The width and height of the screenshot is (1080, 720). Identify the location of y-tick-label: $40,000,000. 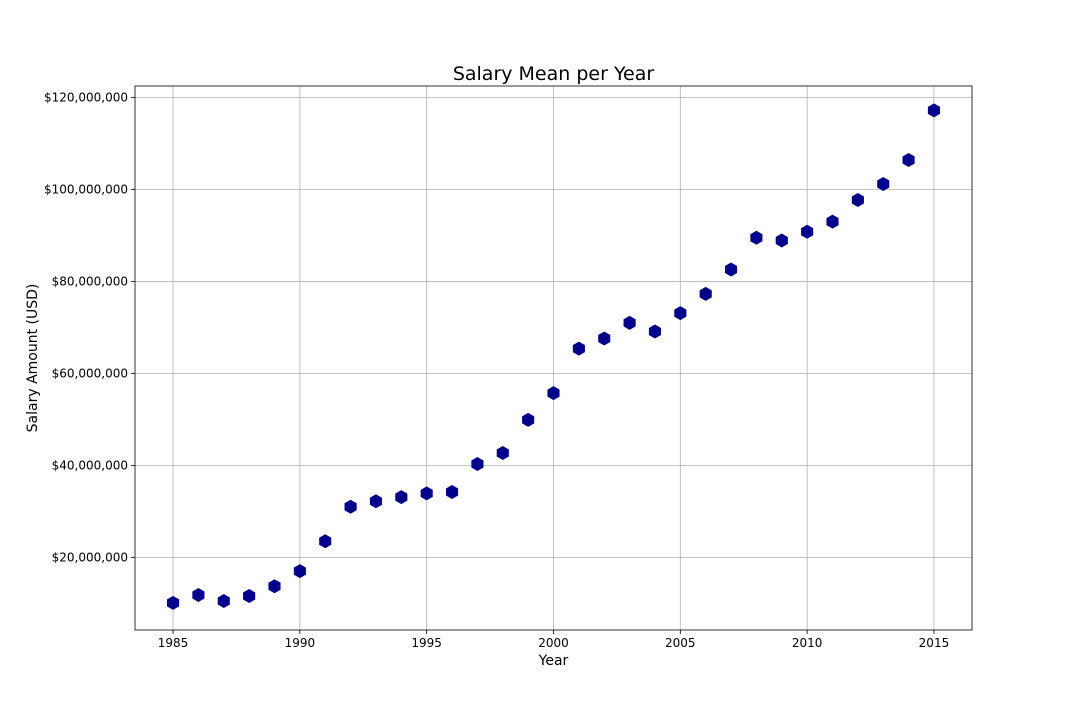
(90, 465).